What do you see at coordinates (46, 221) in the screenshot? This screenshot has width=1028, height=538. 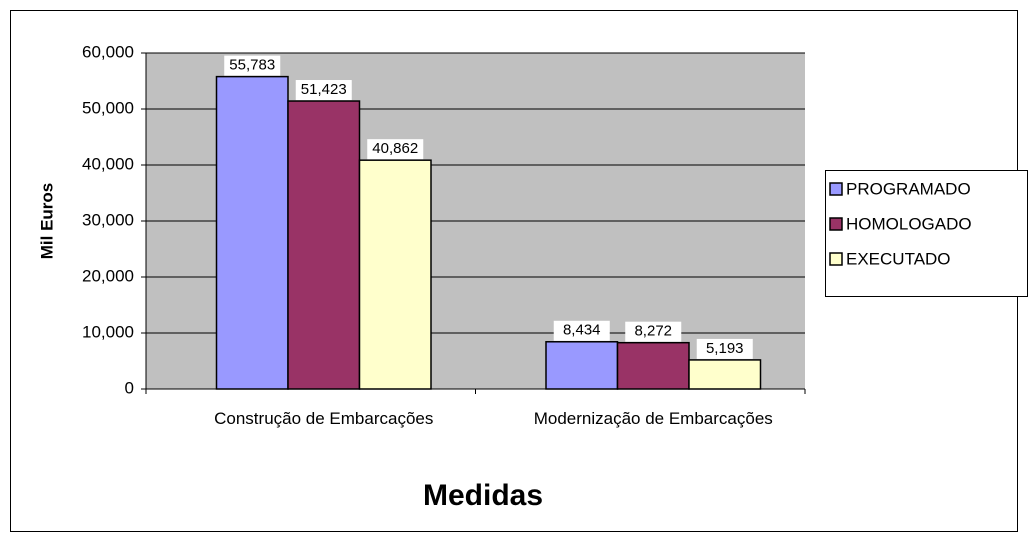 I see `y-axis-title: Mil Euros` at bounding box center [46, 221].